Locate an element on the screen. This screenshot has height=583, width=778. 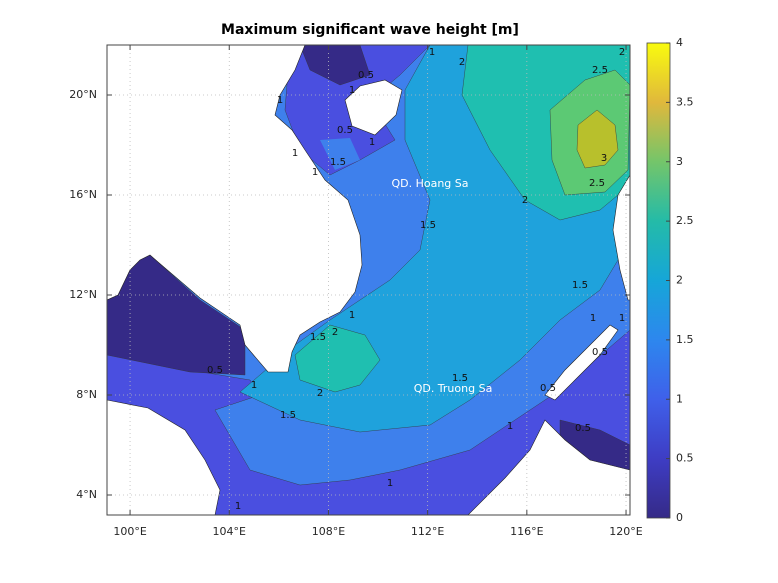
x-tick-label: 104°E is located at coordinates (229, 531).